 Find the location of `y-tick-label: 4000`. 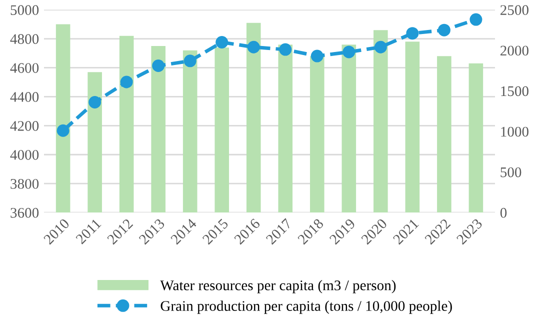

y-tick-label: 4000 is located at coordinates (24, 155).